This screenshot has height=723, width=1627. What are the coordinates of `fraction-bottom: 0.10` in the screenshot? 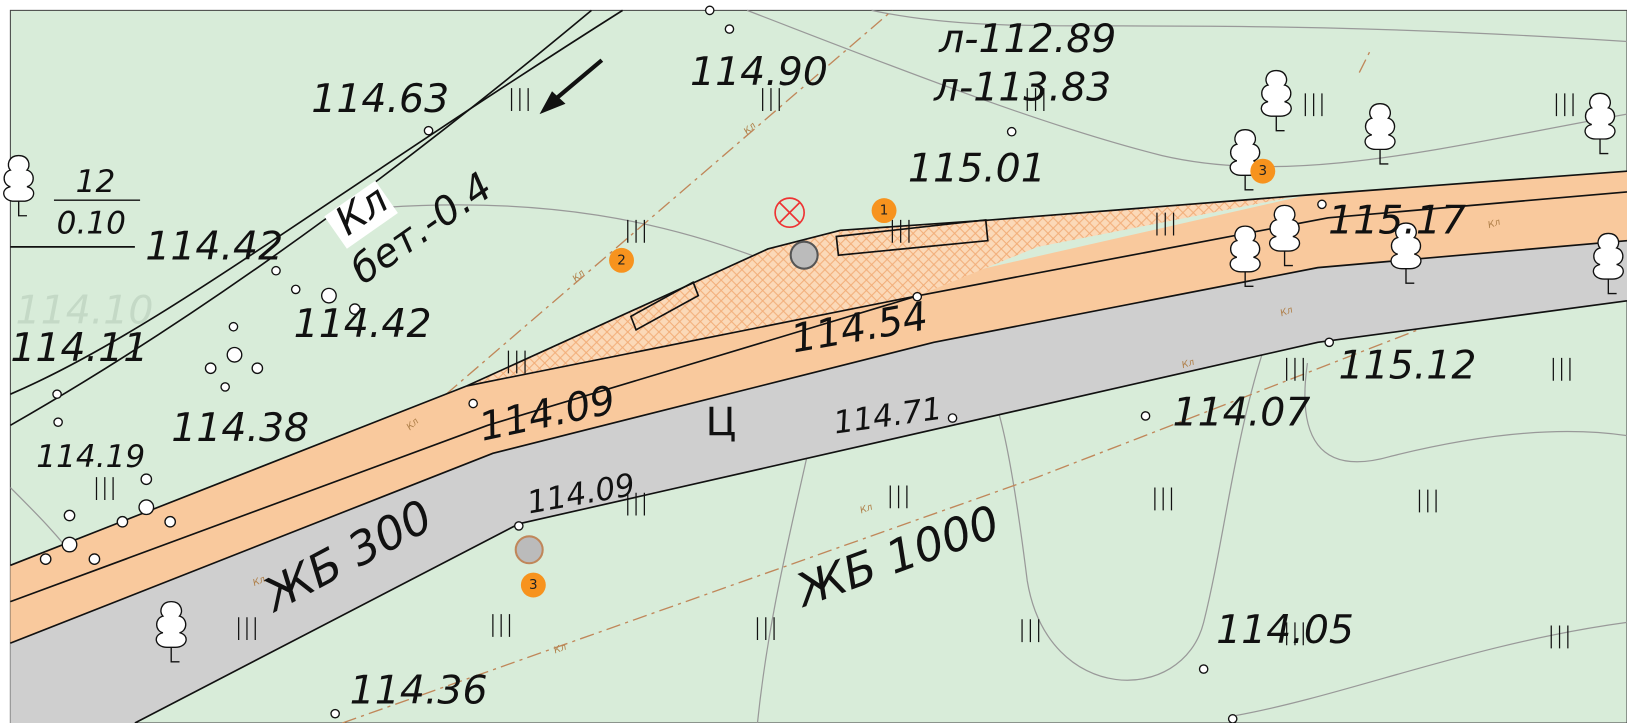 It's located at (91, 223).